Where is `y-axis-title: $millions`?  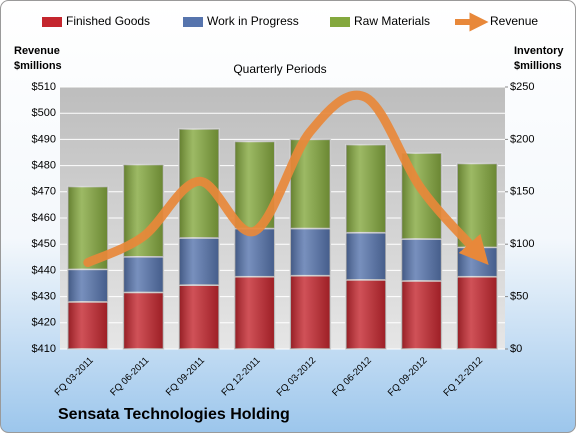
y-axis-title: $millions is located at coordinates (38, 66).